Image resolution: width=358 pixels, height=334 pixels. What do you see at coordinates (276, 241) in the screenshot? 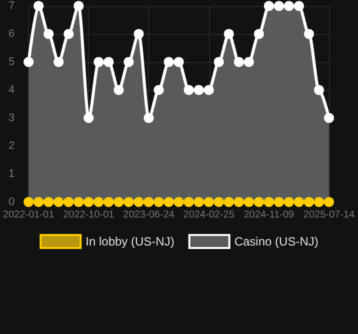
I see `legend-label: Casino (US-NJ)` at bounding box center [276, 241].